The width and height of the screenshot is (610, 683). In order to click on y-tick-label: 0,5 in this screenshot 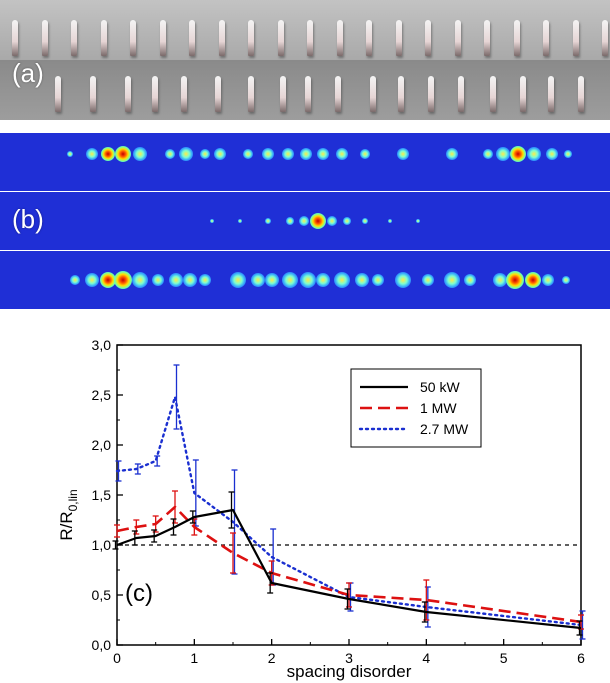, I will do `click(102, 595)`.